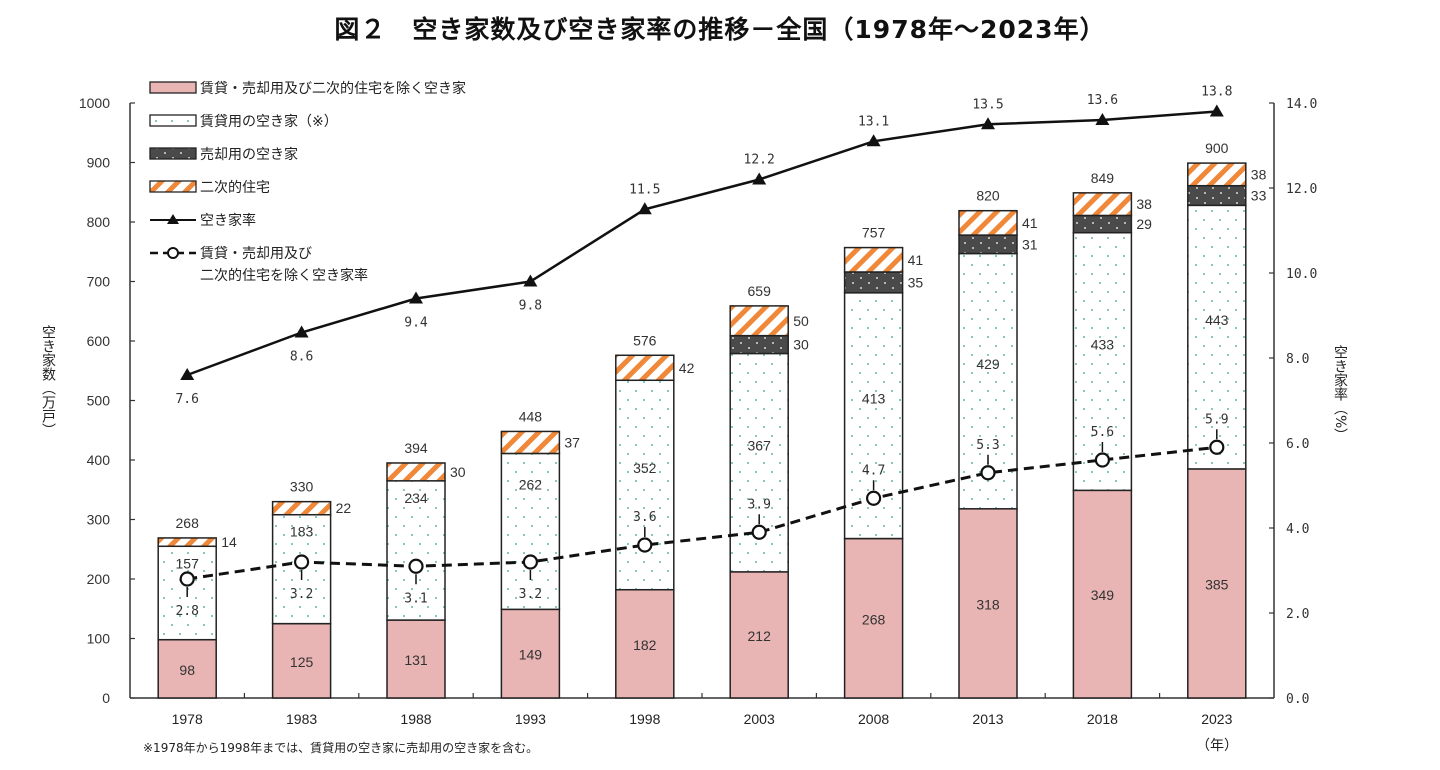  Describe the element at coordinates (99, 579) in the screenshot. I see `y-tick-label: 200` at that location.